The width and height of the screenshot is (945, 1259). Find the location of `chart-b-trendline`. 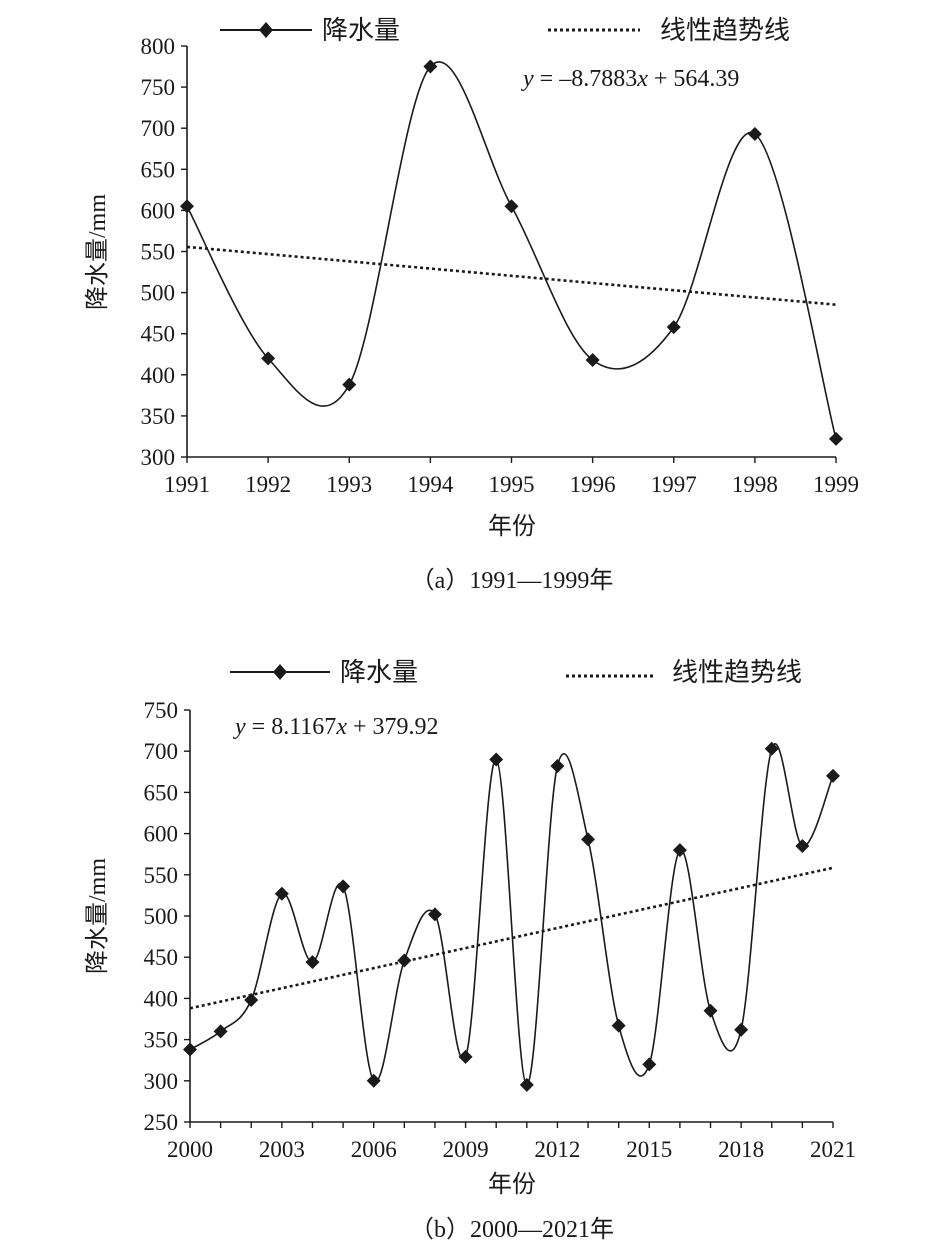

chart-b-trendline is located at coordinates (511, 938).